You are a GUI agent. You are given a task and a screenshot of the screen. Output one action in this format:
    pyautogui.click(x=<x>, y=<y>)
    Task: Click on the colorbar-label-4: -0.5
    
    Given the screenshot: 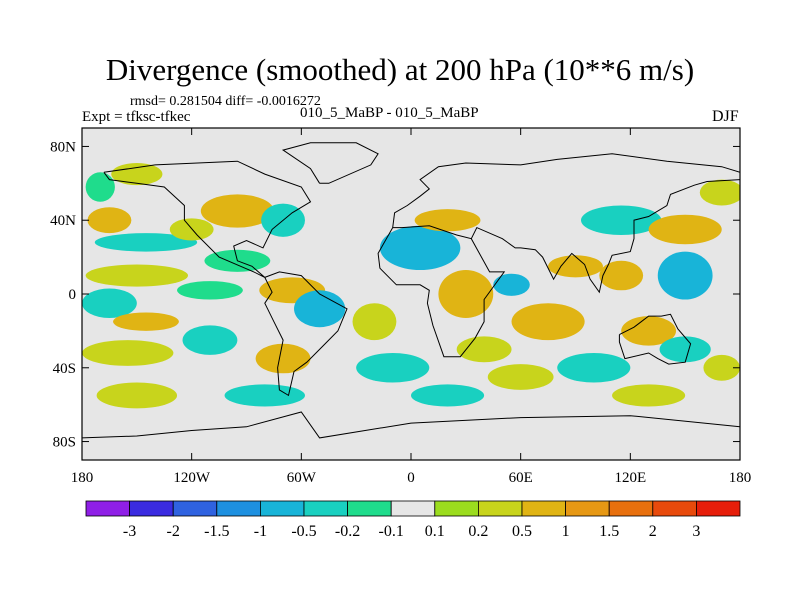 What is the action you would take?
    pyautogui.click(x=303, y=531)
    